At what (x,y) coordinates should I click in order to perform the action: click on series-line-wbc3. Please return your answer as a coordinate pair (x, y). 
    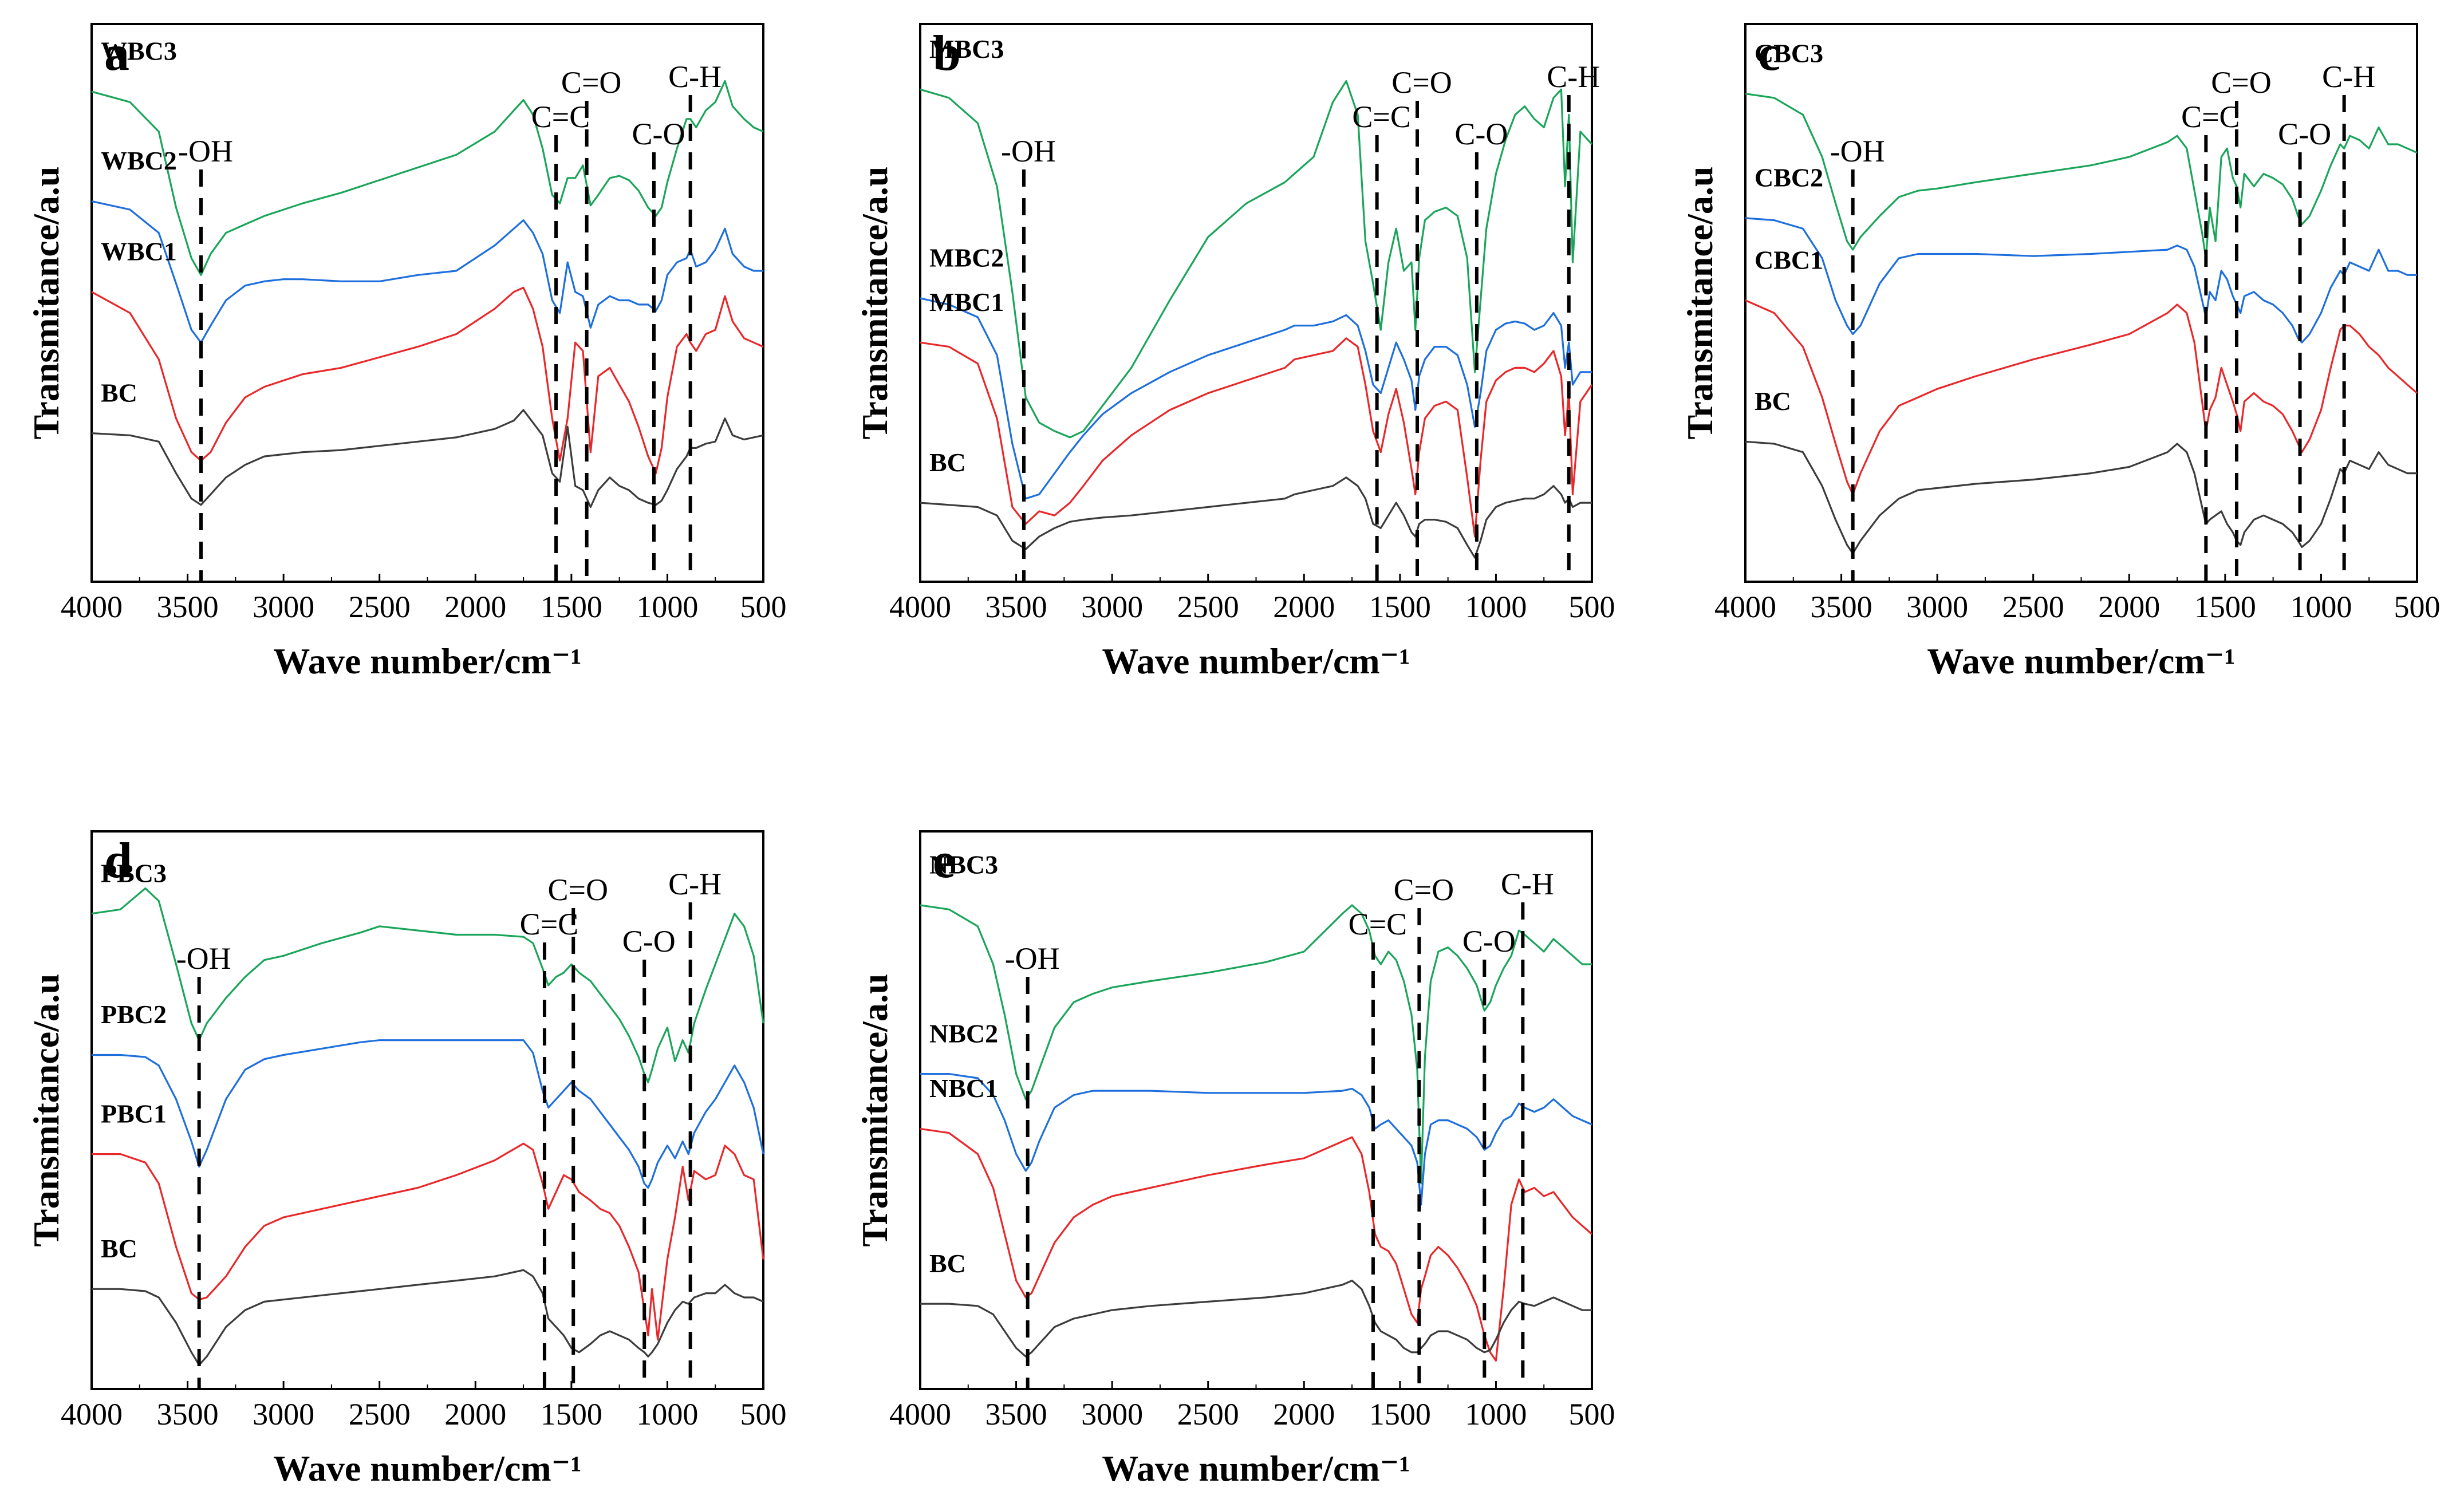
    Looking at the image, I should click on (427, 178).